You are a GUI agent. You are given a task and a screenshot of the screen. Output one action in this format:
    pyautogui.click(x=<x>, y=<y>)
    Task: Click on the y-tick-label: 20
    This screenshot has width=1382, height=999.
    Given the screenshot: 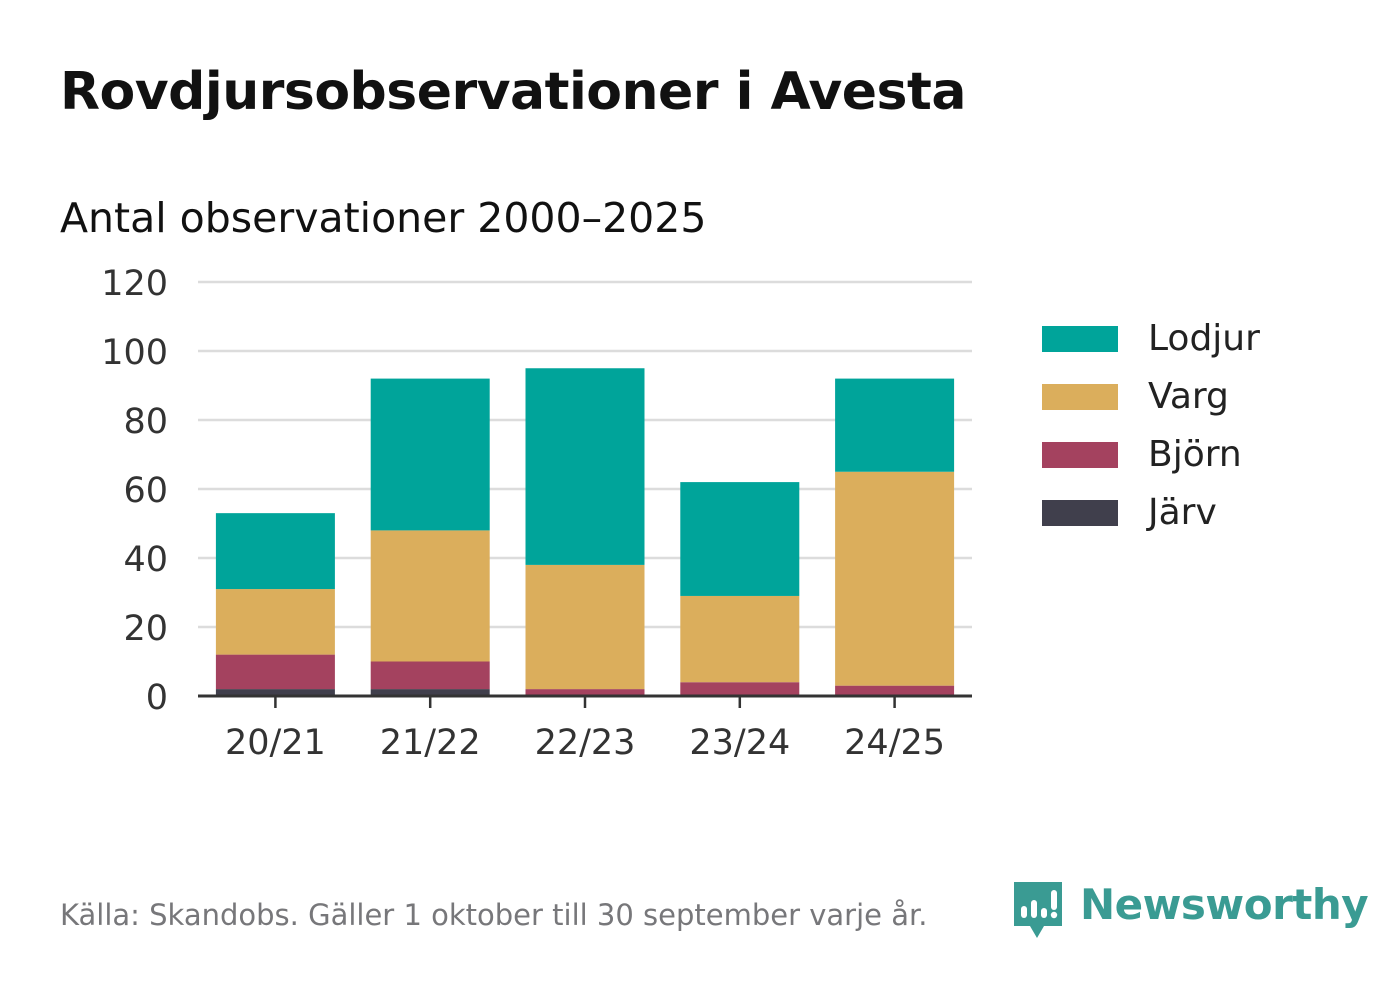 What is the action you would take?
    pyautogui.click(x=145, y=629)
    